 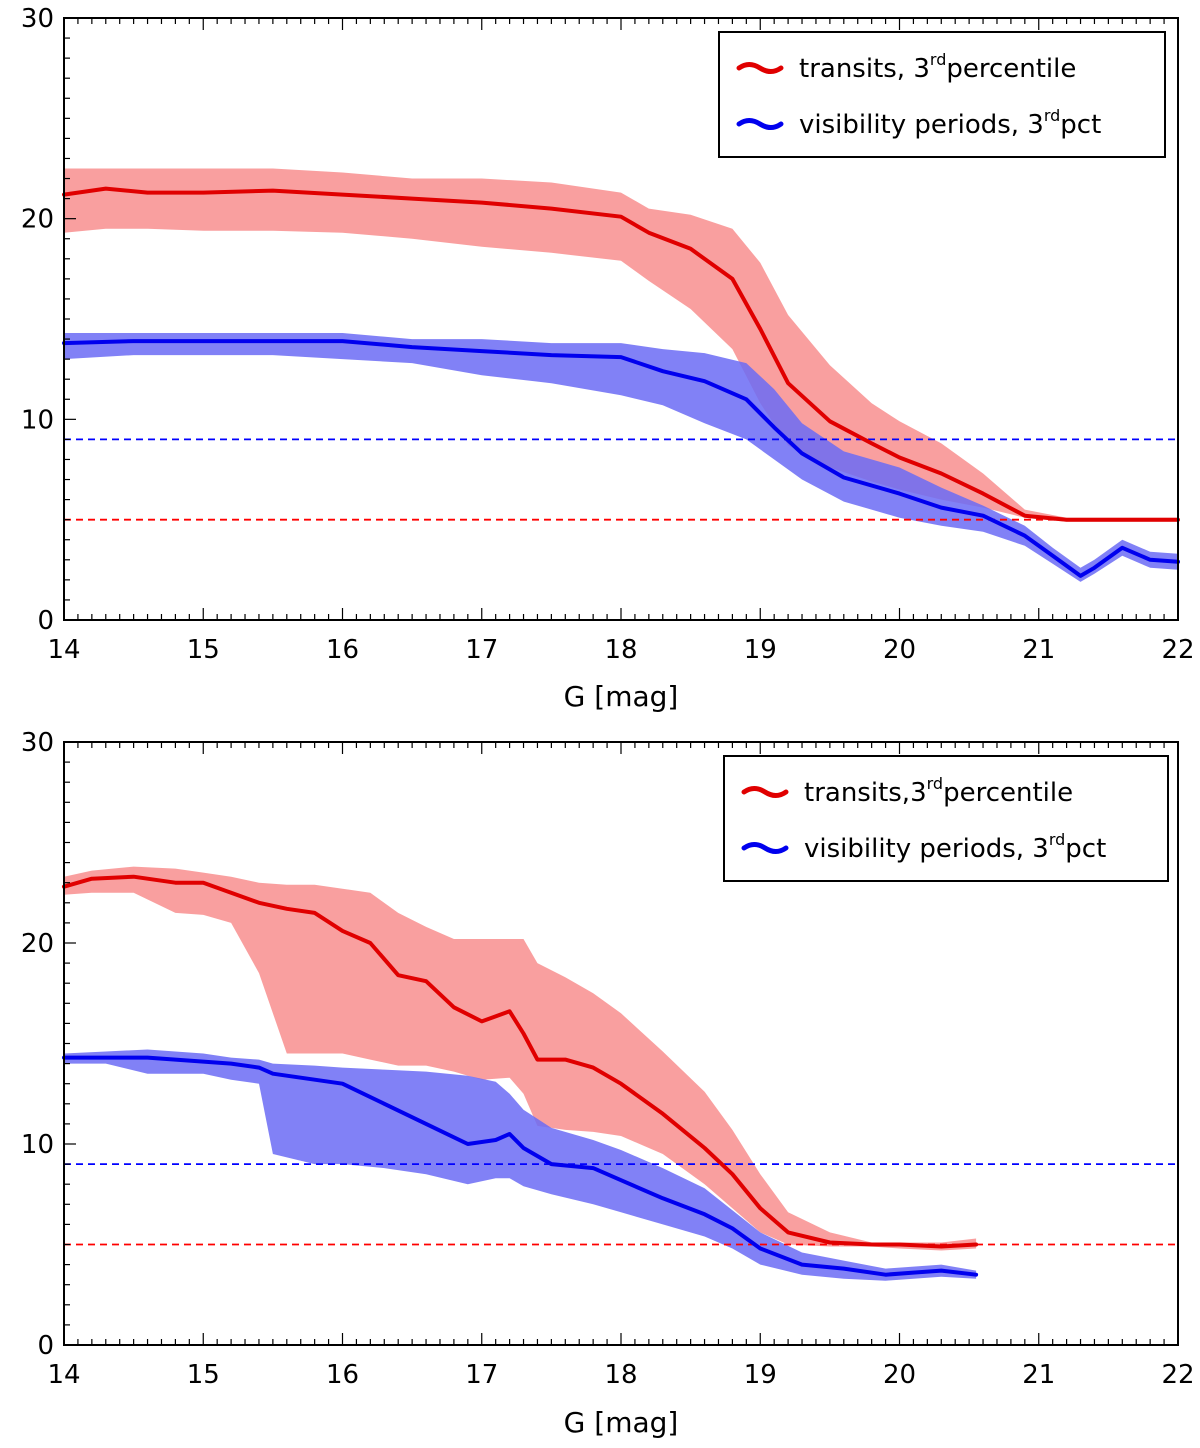 What do you see at coordinates (621, 696) in the screenshot?
I see `top-x-axis-title: G [mag]` at bounding box center [621, 696].